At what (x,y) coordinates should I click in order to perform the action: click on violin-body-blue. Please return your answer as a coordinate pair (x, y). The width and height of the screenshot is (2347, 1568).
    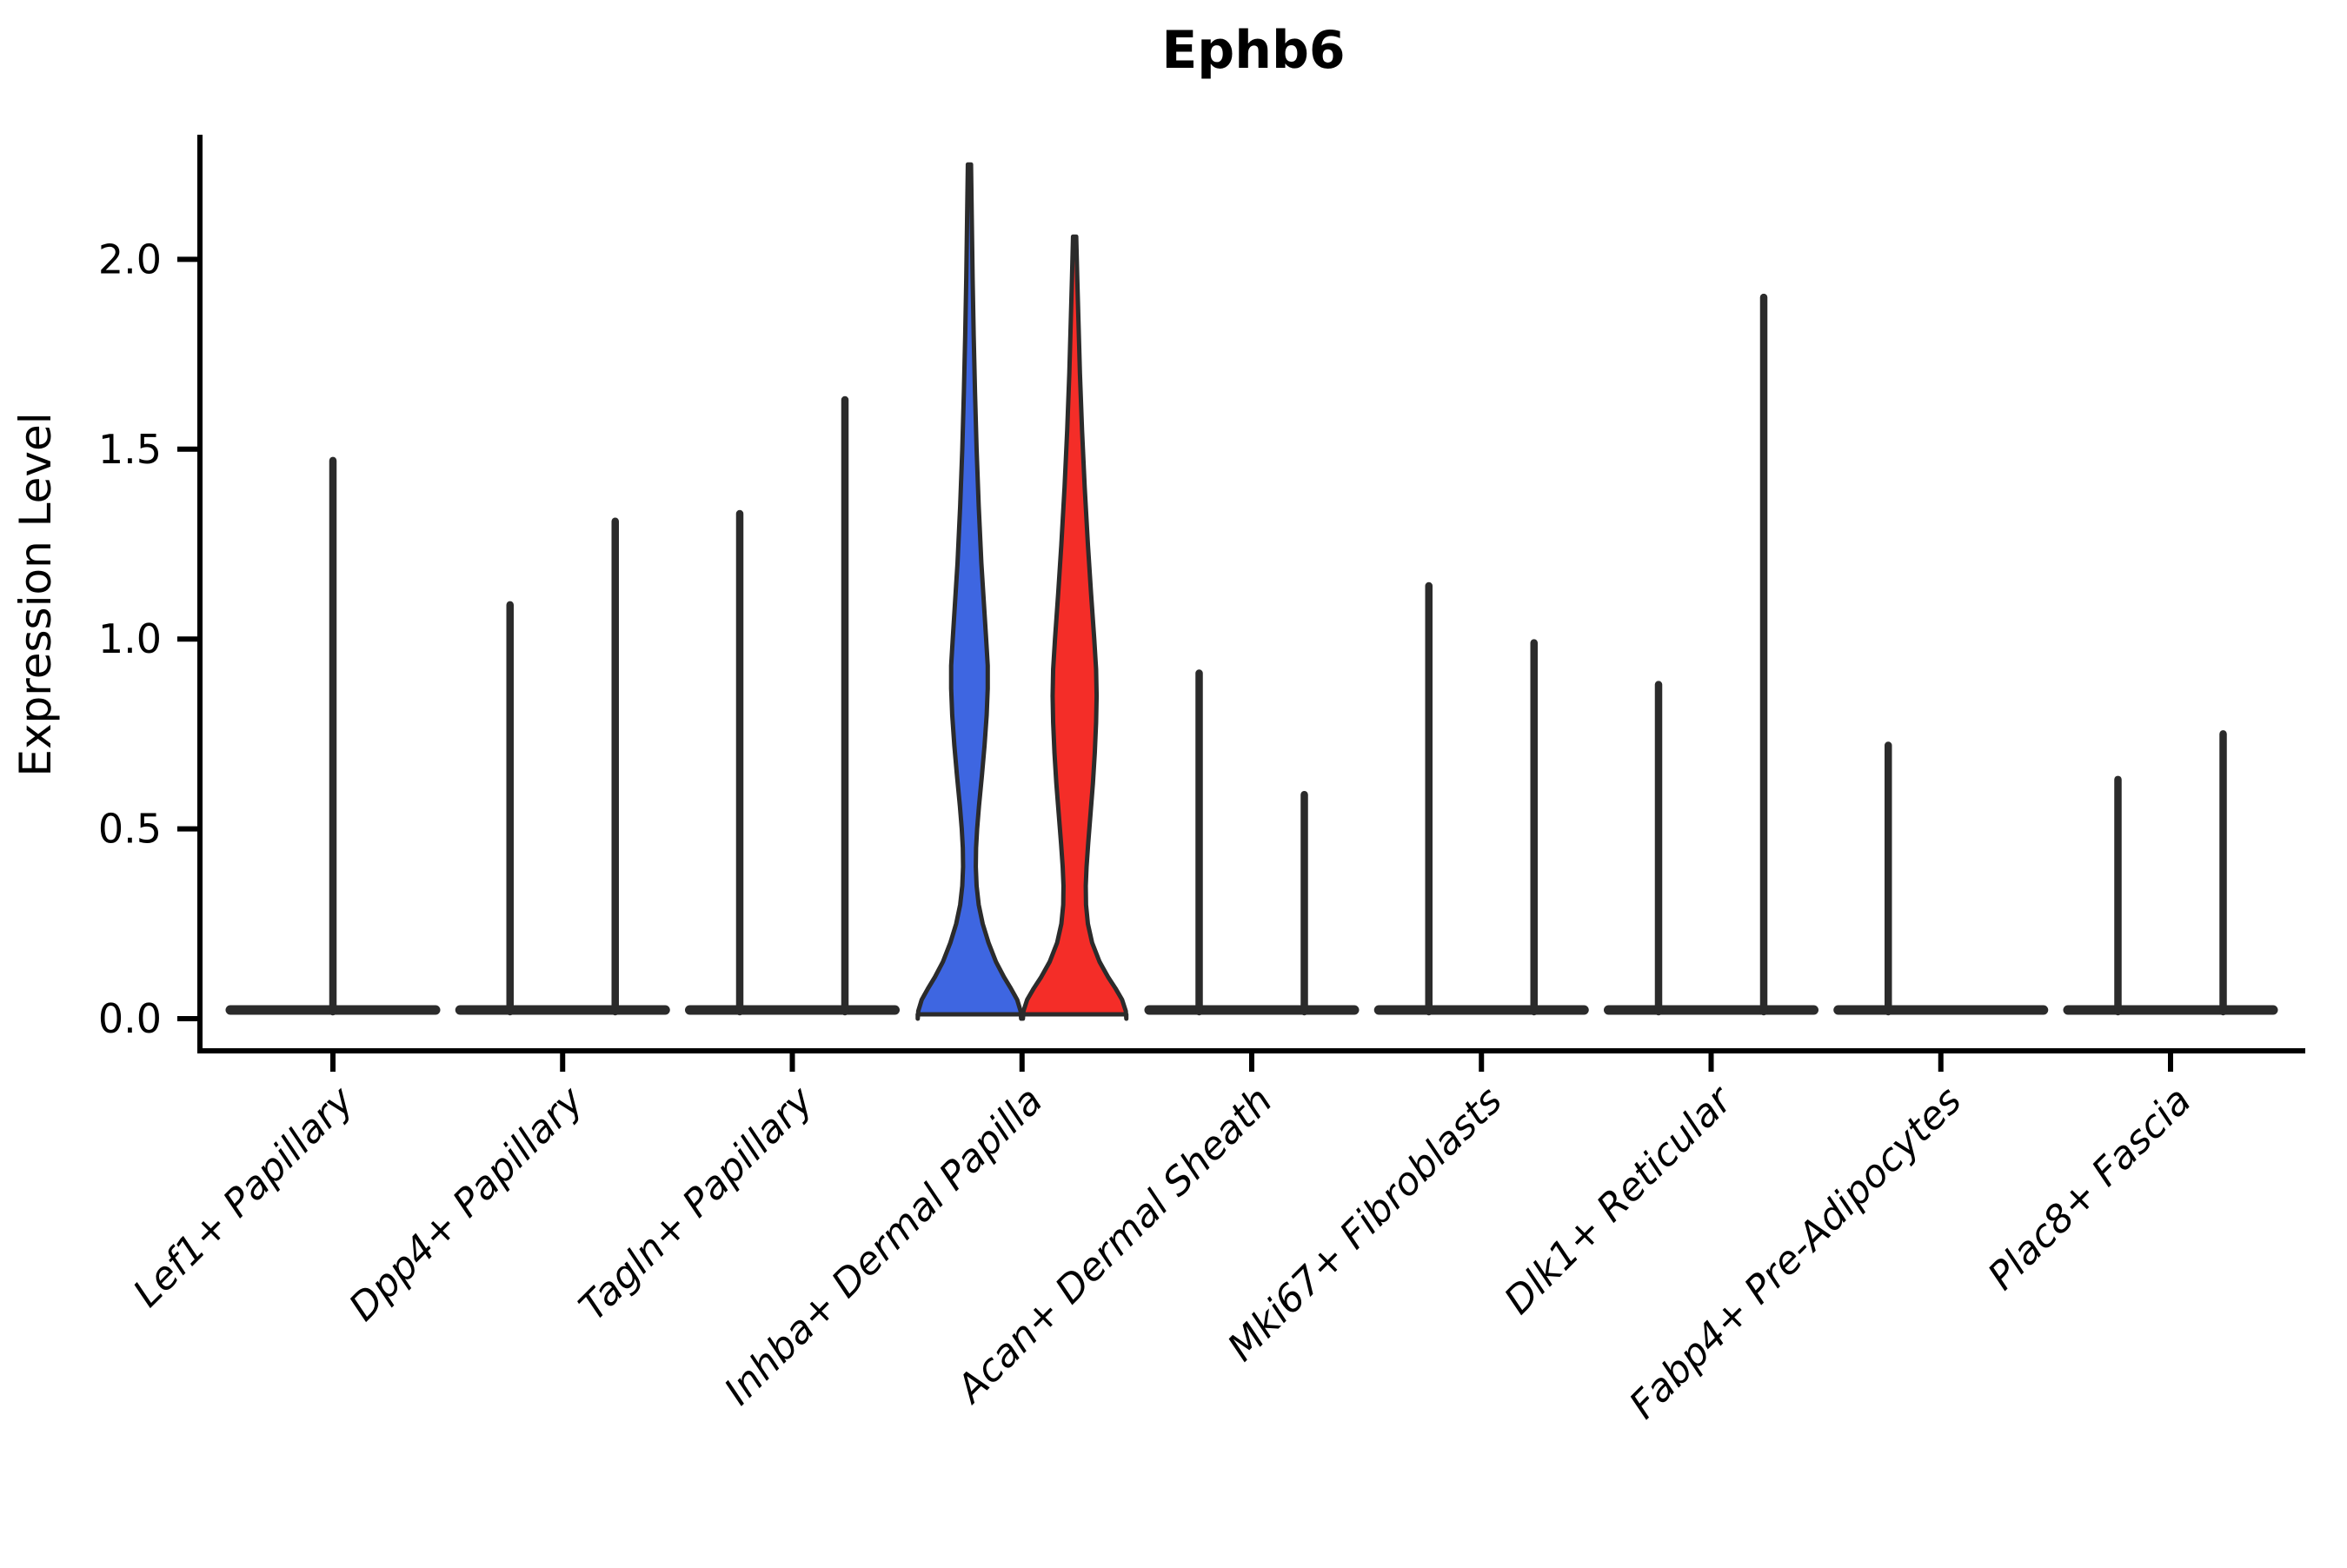
    Looking at the image, I should click on (970, 591).